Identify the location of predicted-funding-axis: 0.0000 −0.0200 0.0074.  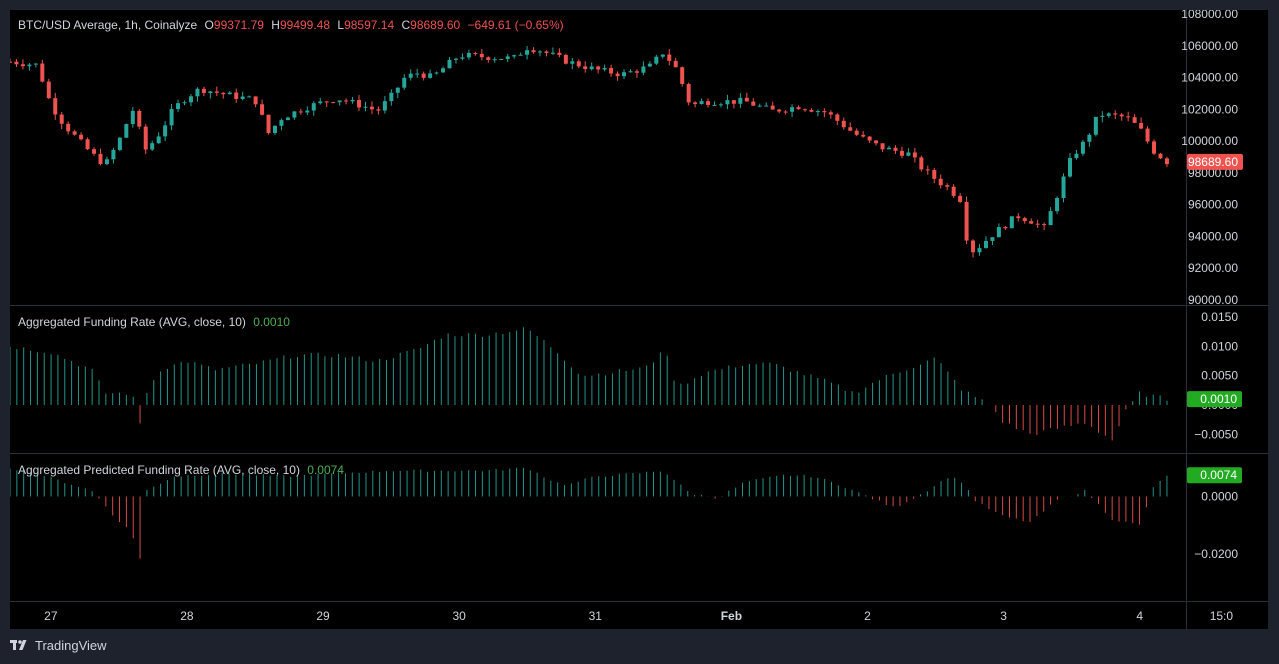
(1214, 514).